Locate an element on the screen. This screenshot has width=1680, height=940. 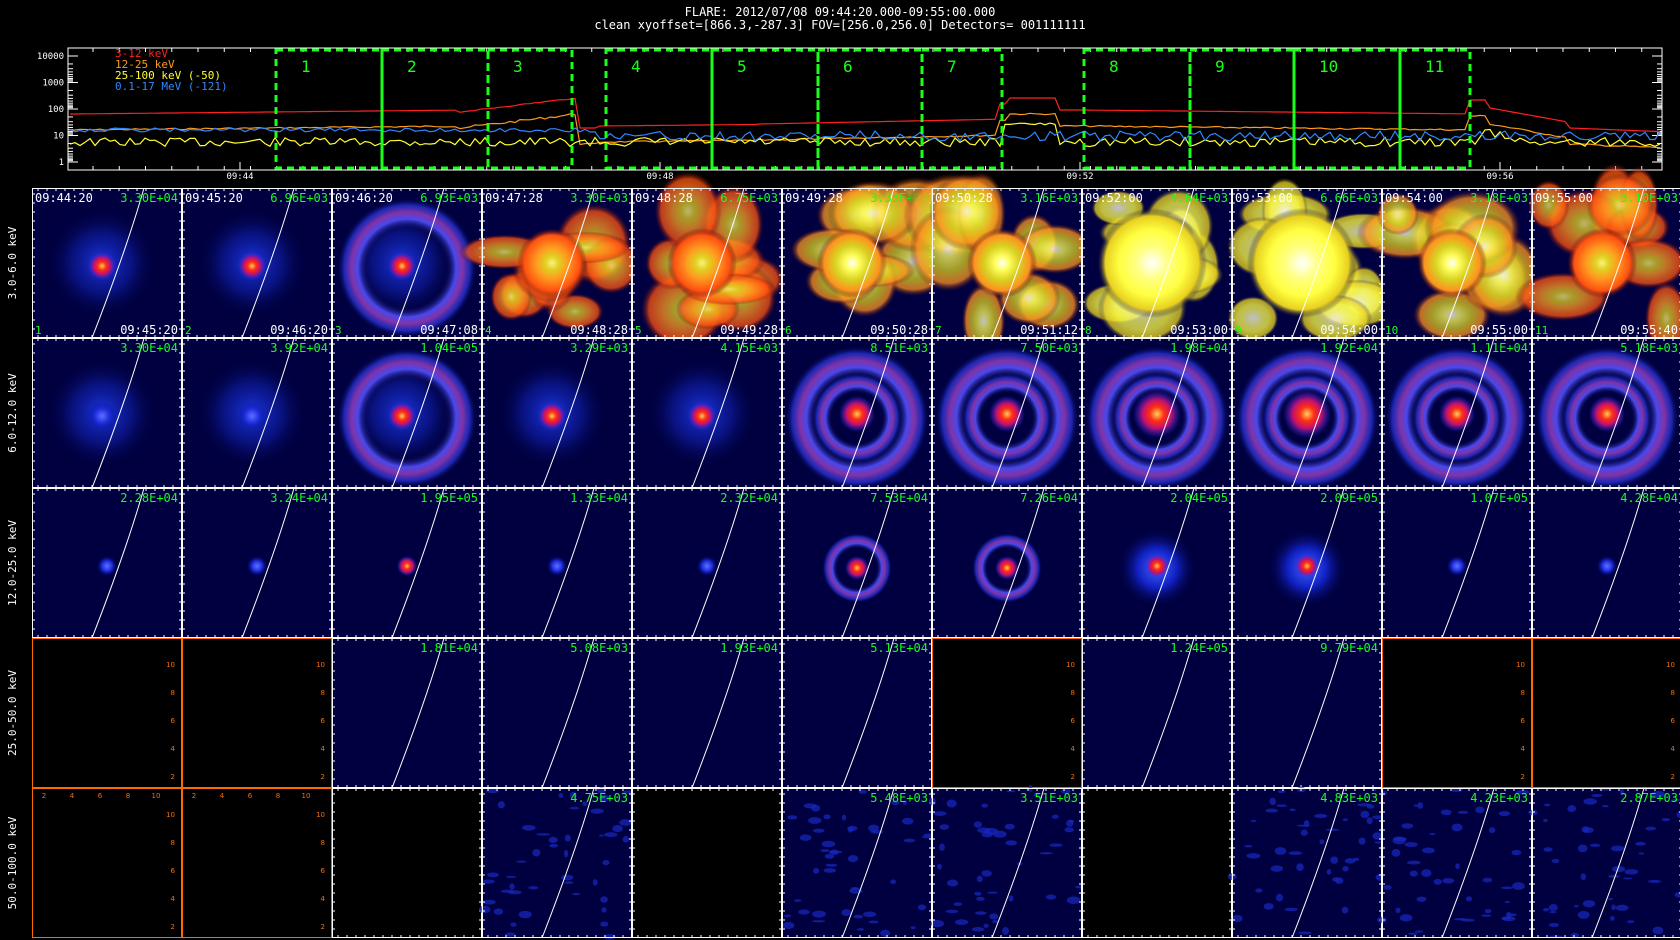
image-panel: 2.87E+03 is located at coordinates (1604, 863).